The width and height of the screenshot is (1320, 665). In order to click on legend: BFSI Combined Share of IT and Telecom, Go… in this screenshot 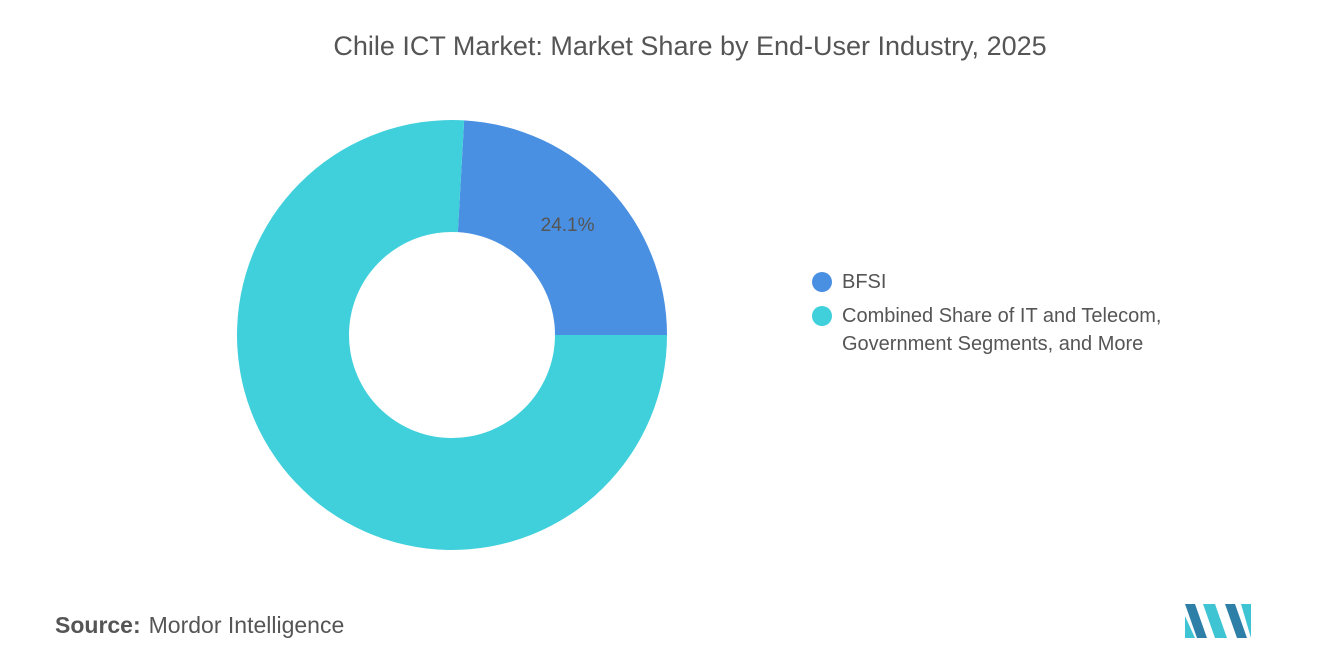, I will do `click(1012, 316)`.